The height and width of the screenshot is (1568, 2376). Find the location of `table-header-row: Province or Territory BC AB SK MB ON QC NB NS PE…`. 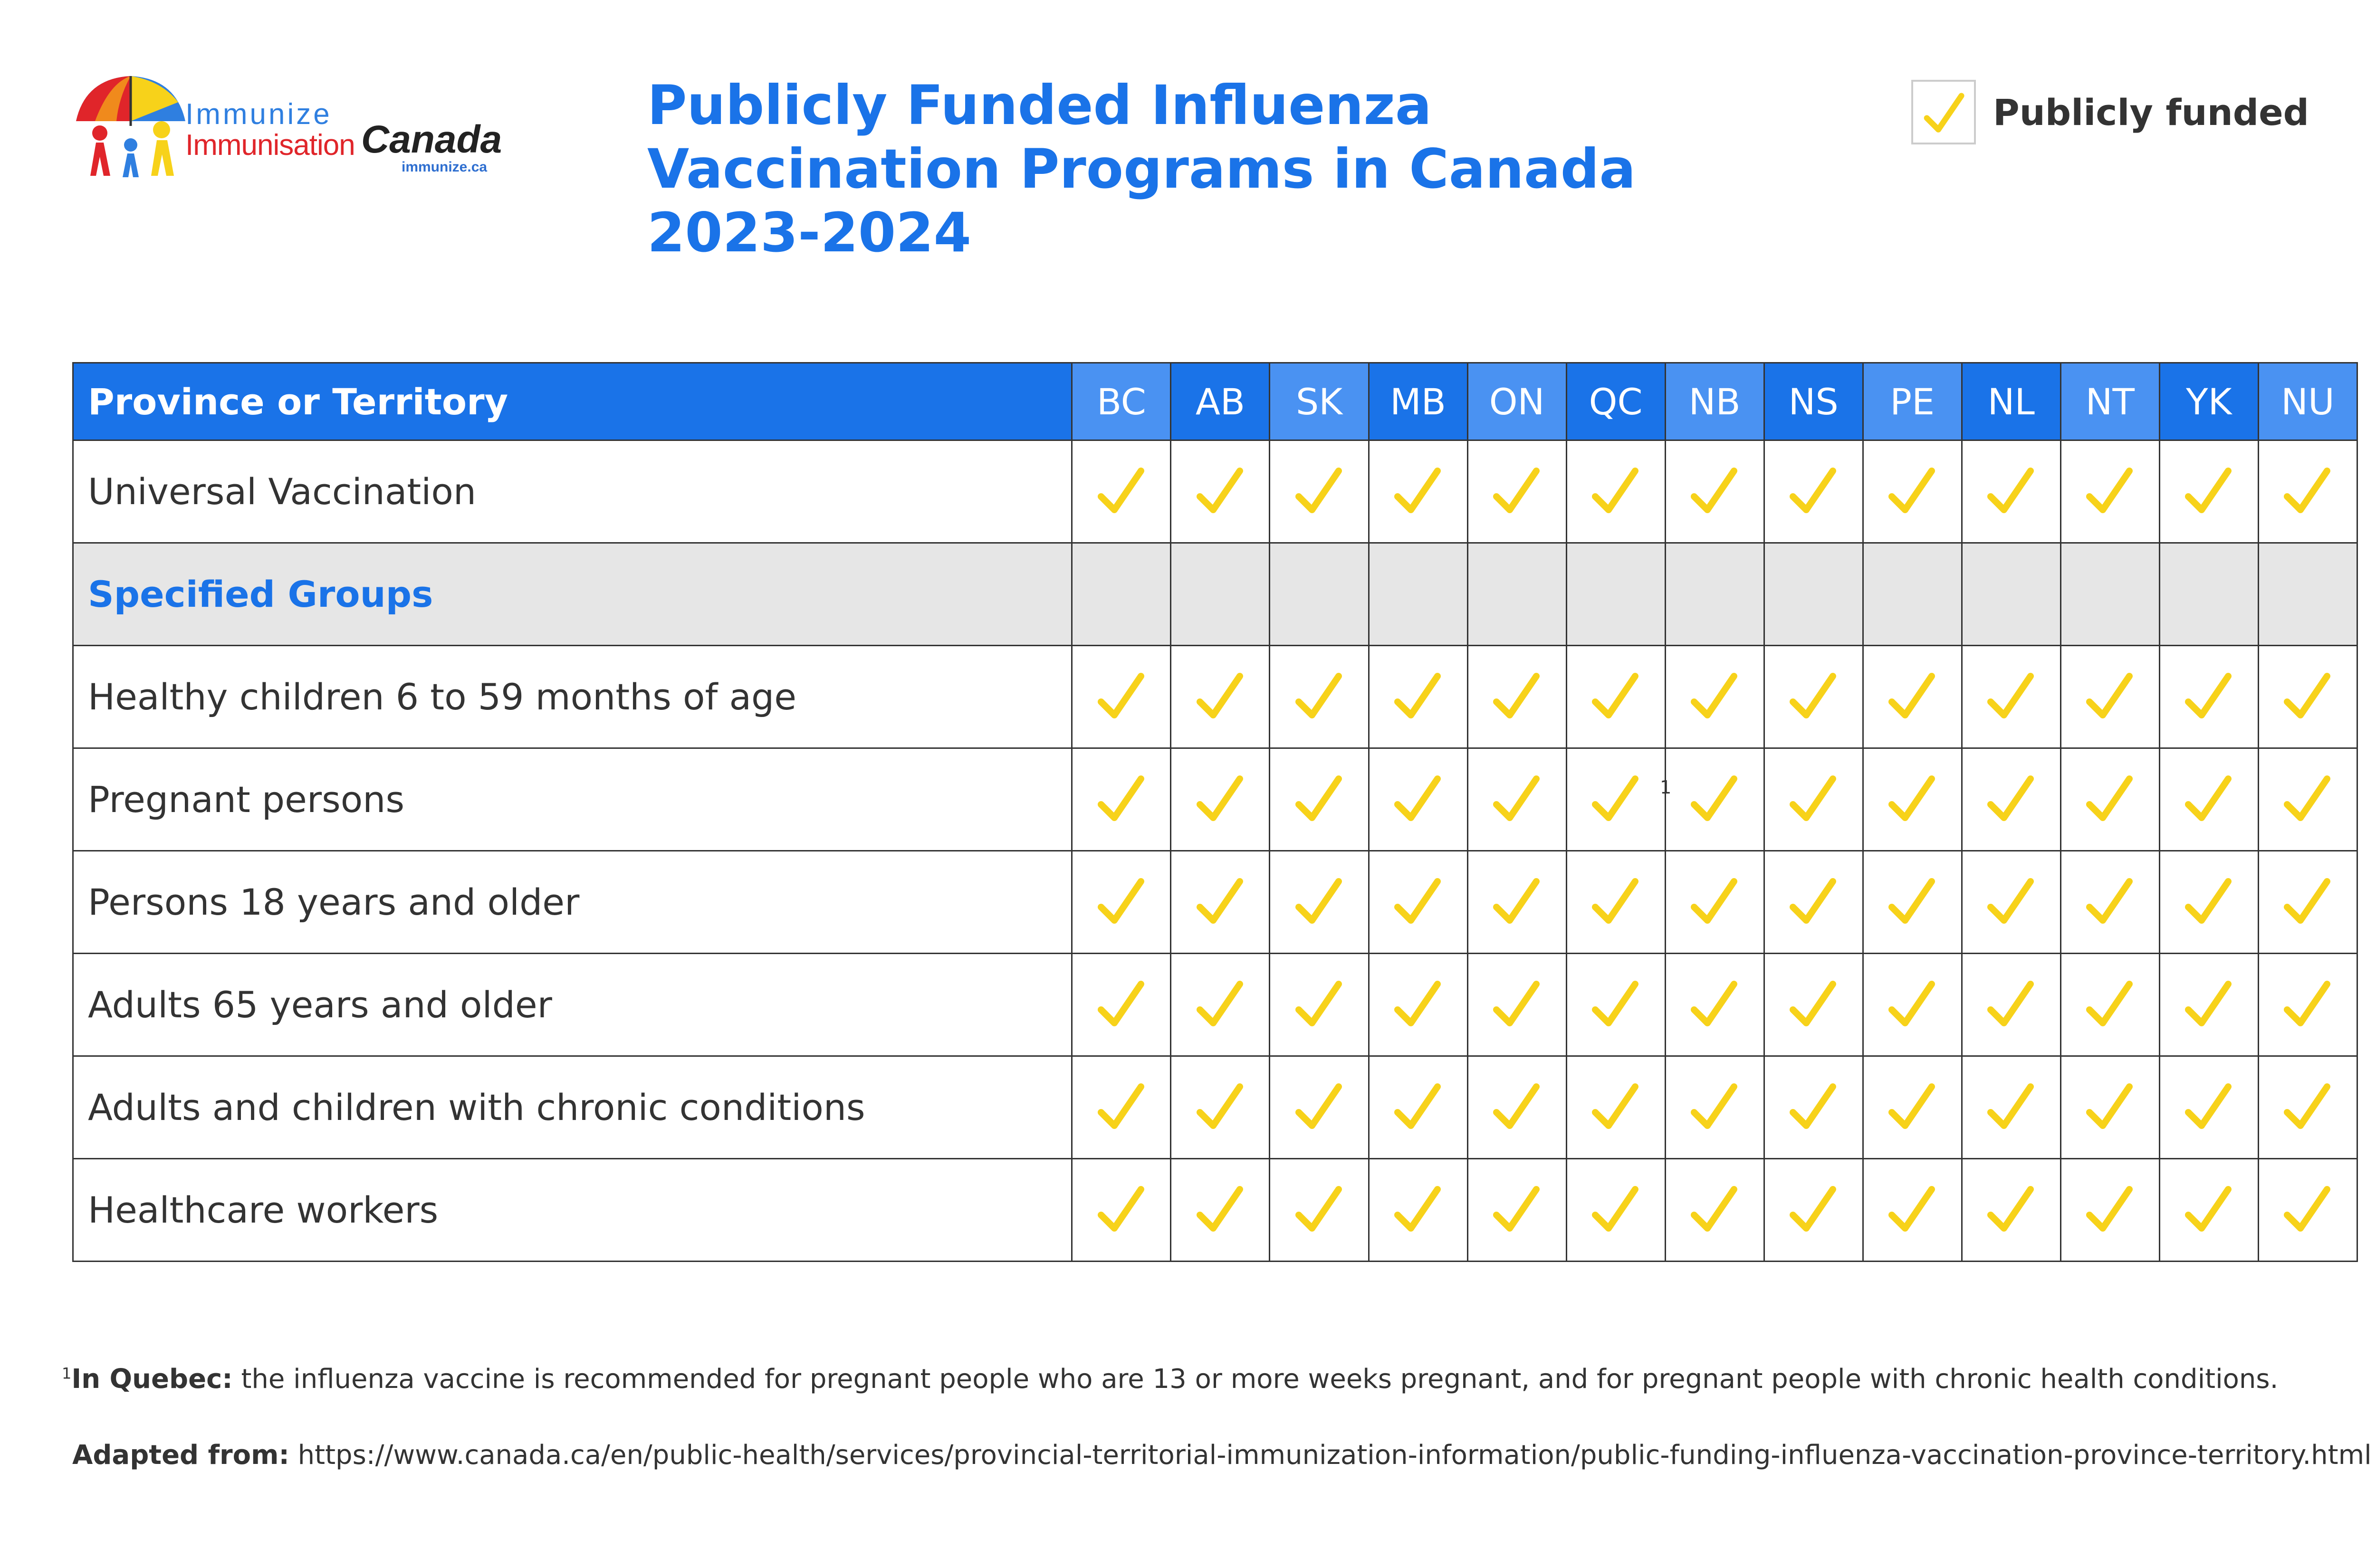

table-header-row: Province or Territory BC AB SK MB ON QC NB NS PE… is located at coordinates (1215, 401).